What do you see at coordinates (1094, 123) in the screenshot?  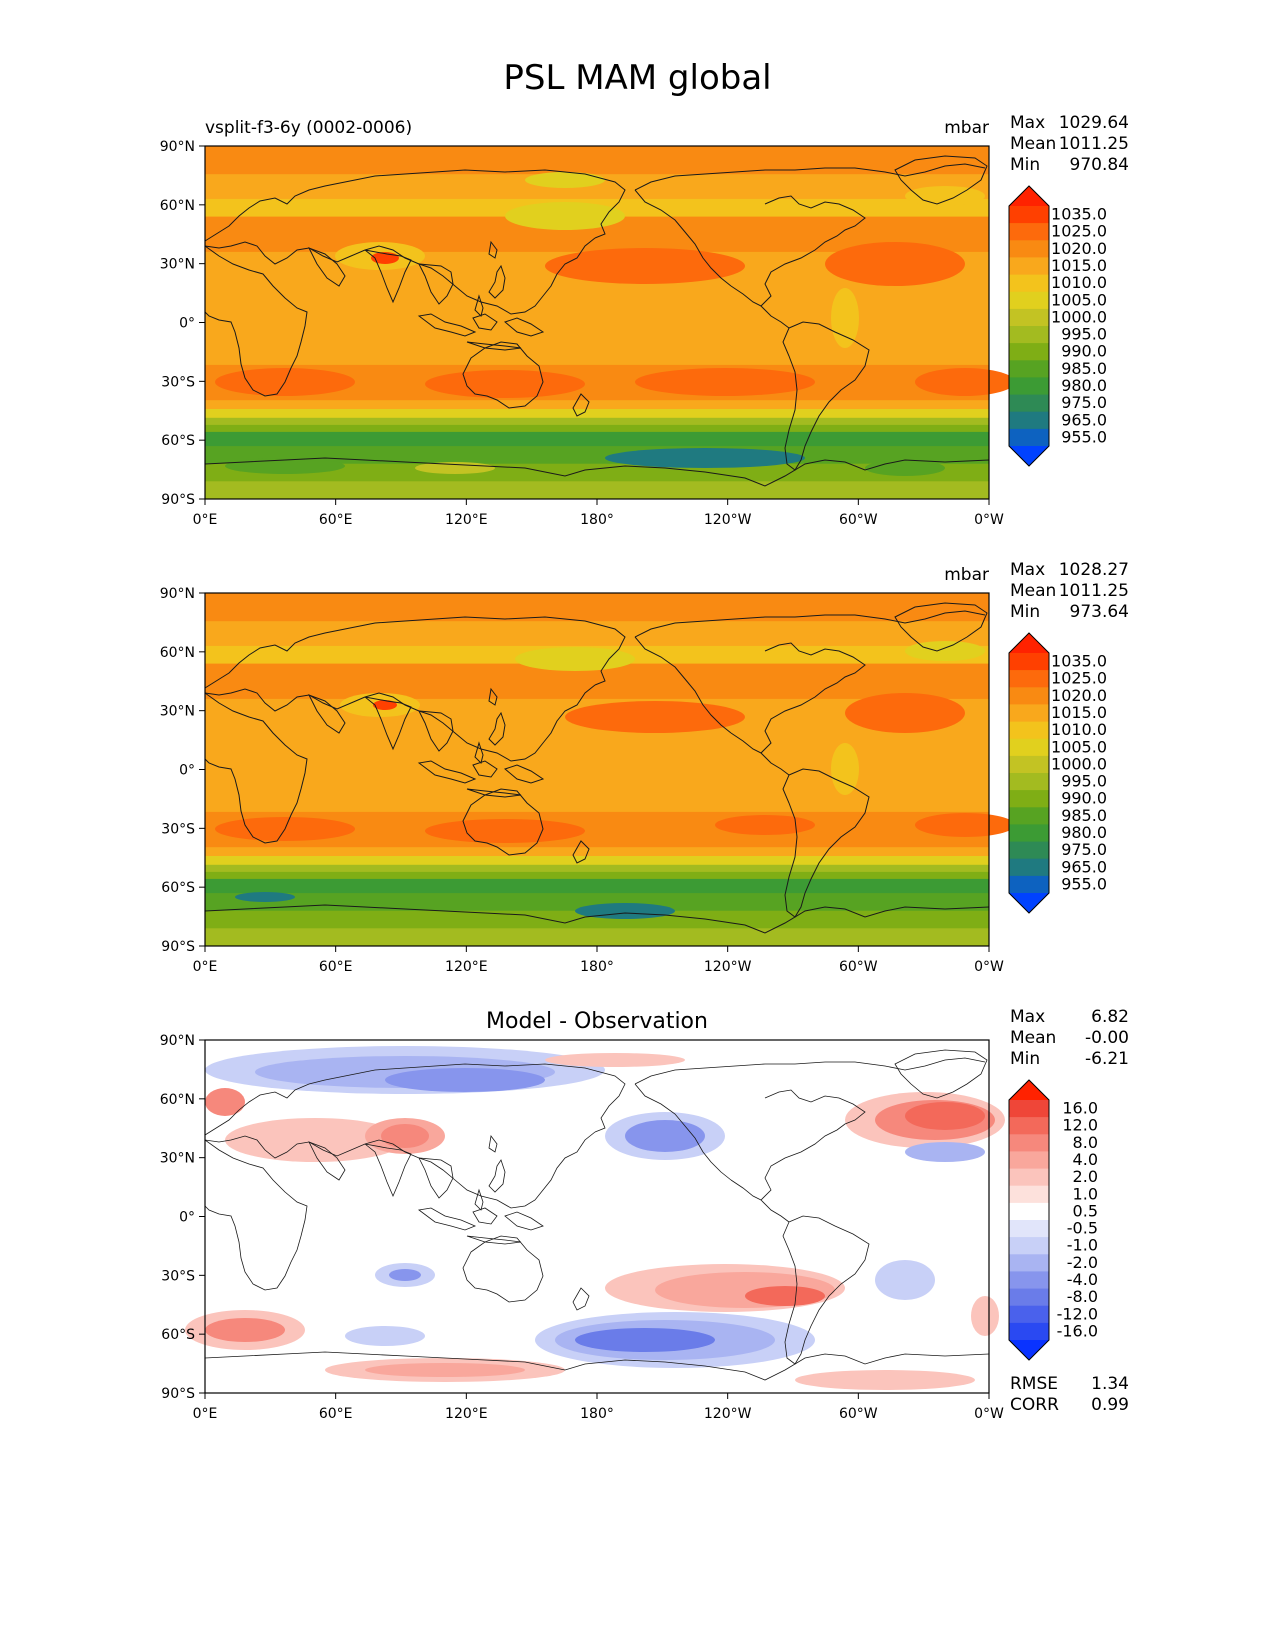 I see `stat-value: 1029.64` at bounding box center [1094, 123].